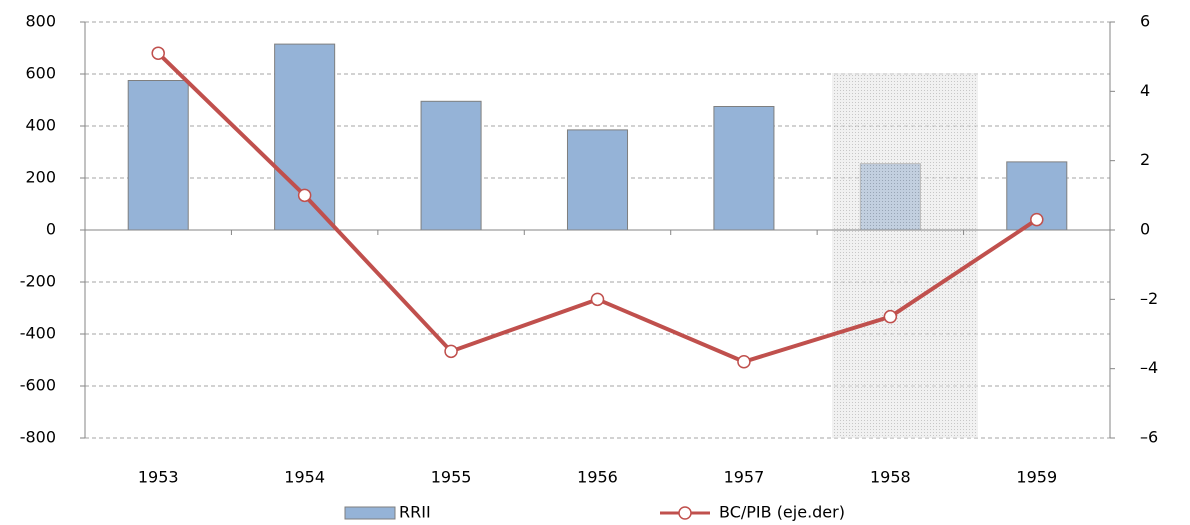  What do you see at coordinates (38, 281) in the screenshot?
I see `y-tick-label: -200` at bounding box center [38, 281].